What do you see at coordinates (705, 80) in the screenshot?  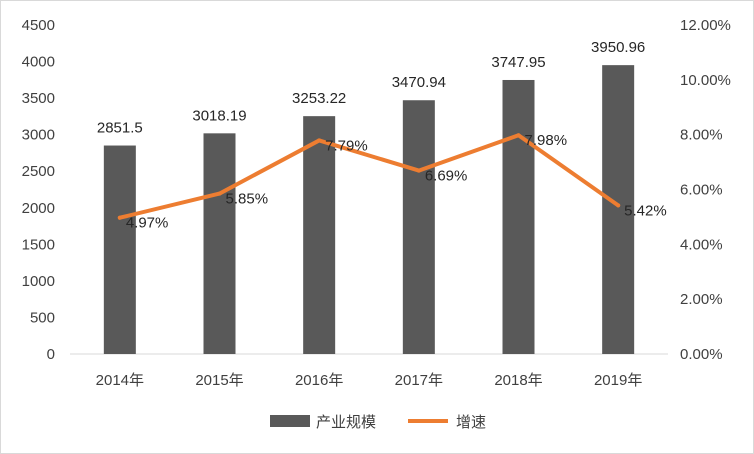 I see `y-right-tick-label: 10.00%` at bounding box center [705, 80].